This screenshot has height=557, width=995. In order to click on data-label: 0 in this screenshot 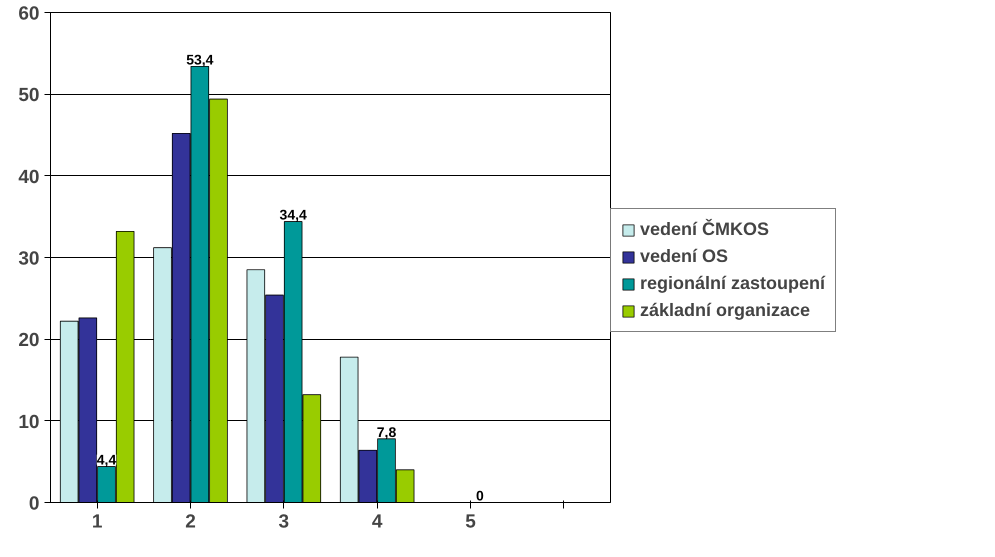, I will do `click(480, 496)`.